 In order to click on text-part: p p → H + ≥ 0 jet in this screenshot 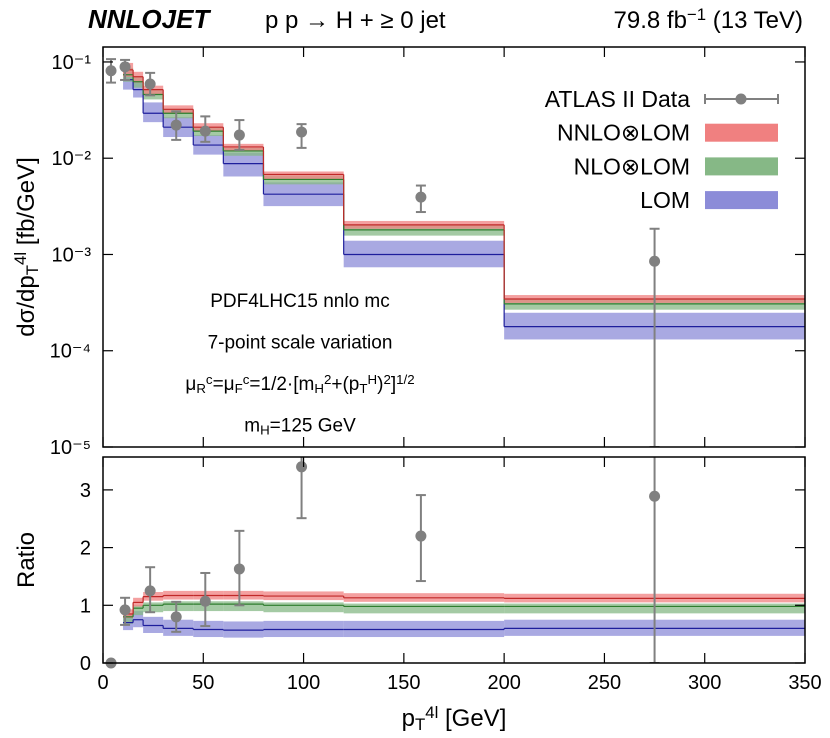, I will do `click(355, 20)`.